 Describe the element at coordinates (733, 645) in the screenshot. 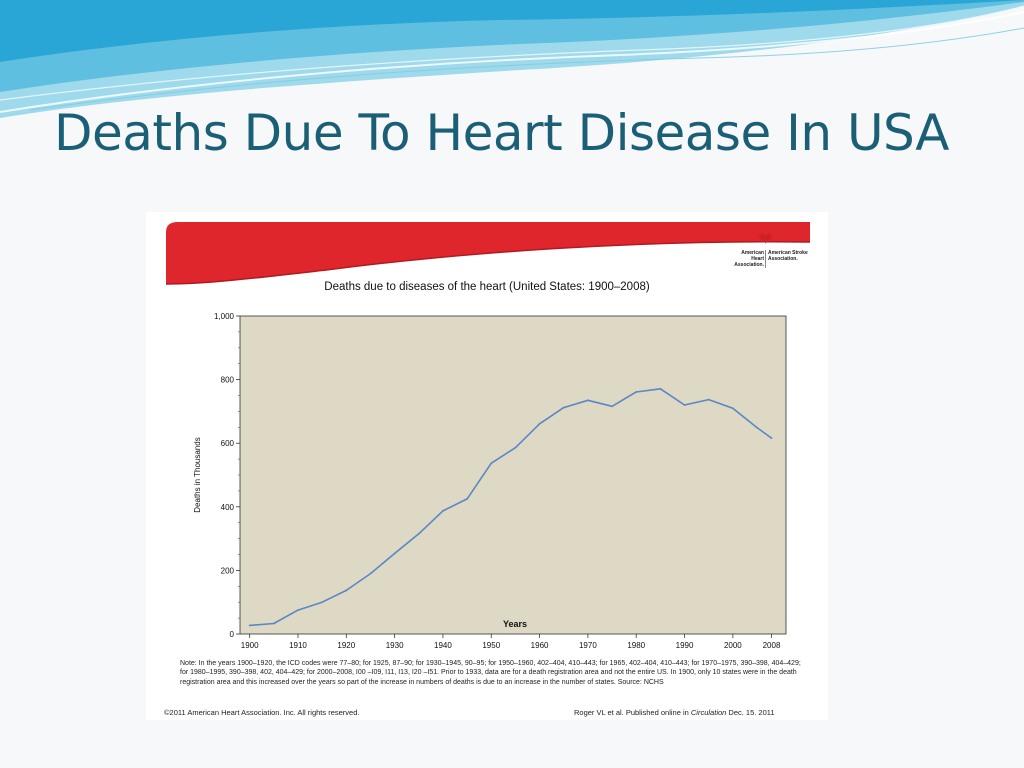

I see `x-tick-label: 2000` at that location.